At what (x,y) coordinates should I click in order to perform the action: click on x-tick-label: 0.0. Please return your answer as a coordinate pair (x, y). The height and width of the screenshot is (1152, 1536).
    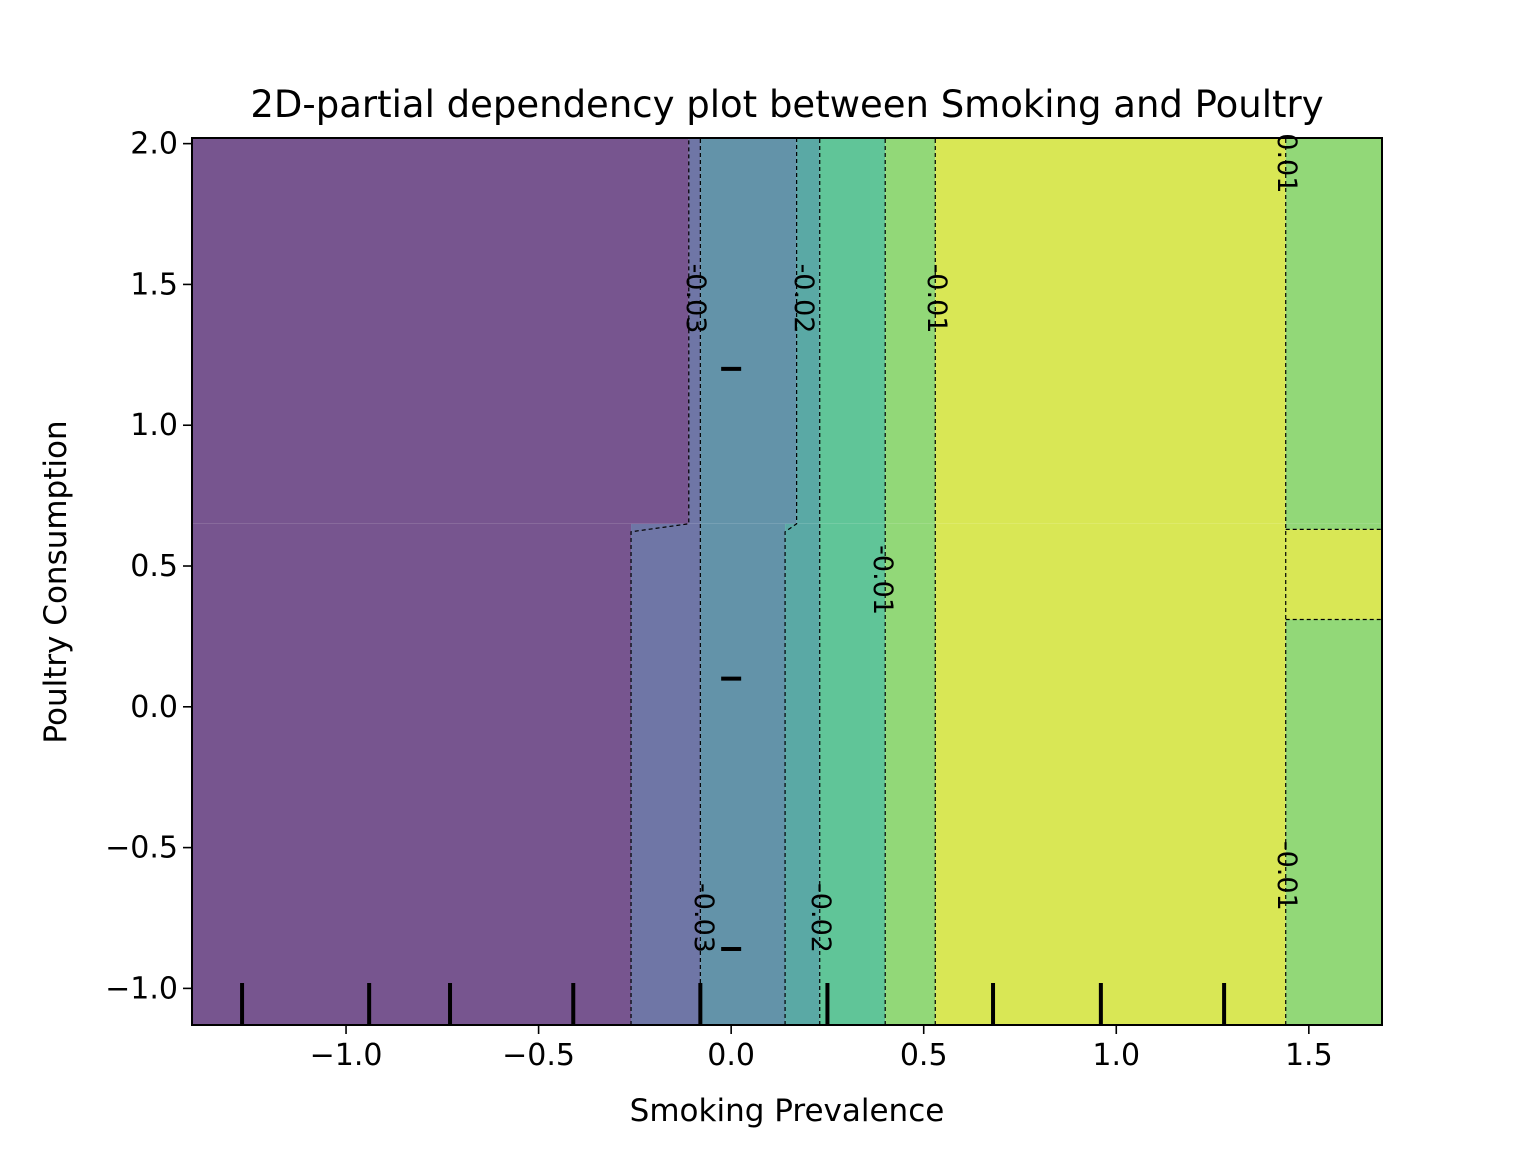
    Looking at the image, I should click on (731, 1055).